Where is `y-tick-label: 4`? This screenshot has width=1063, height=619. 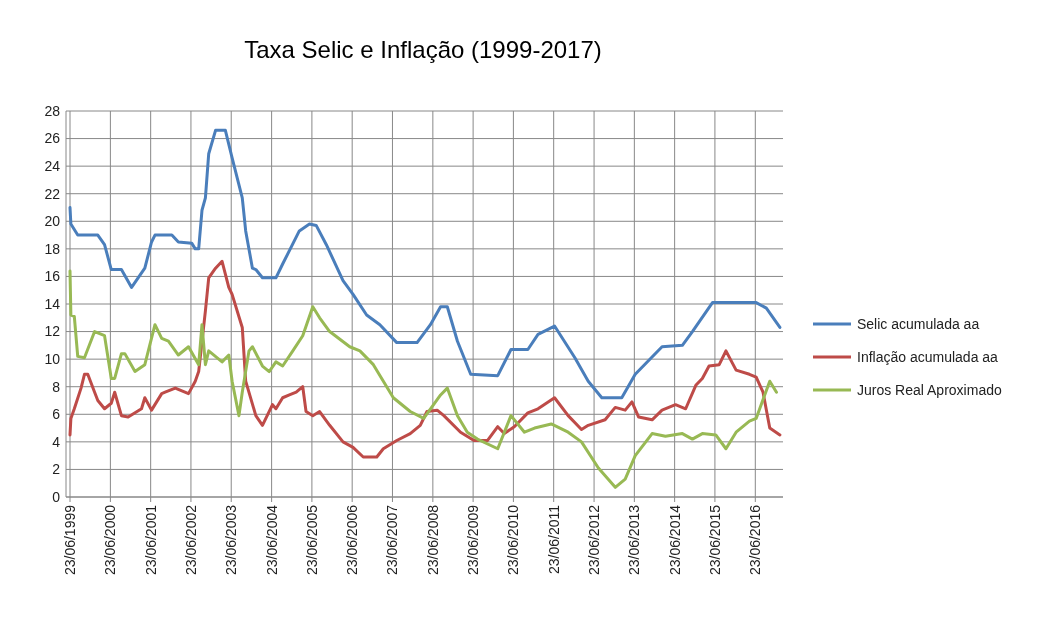 y-tick-label: 4 is located at coordinates (56, 441).